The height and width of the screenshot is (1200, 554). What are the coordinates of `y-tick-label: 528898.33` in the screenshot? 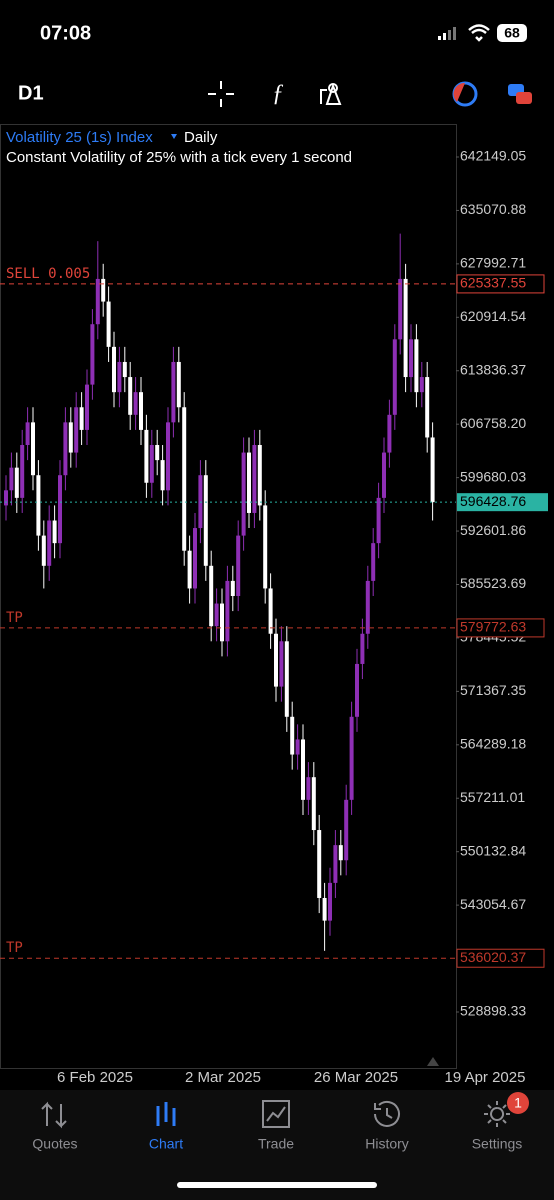 It's located at (493, 1011).